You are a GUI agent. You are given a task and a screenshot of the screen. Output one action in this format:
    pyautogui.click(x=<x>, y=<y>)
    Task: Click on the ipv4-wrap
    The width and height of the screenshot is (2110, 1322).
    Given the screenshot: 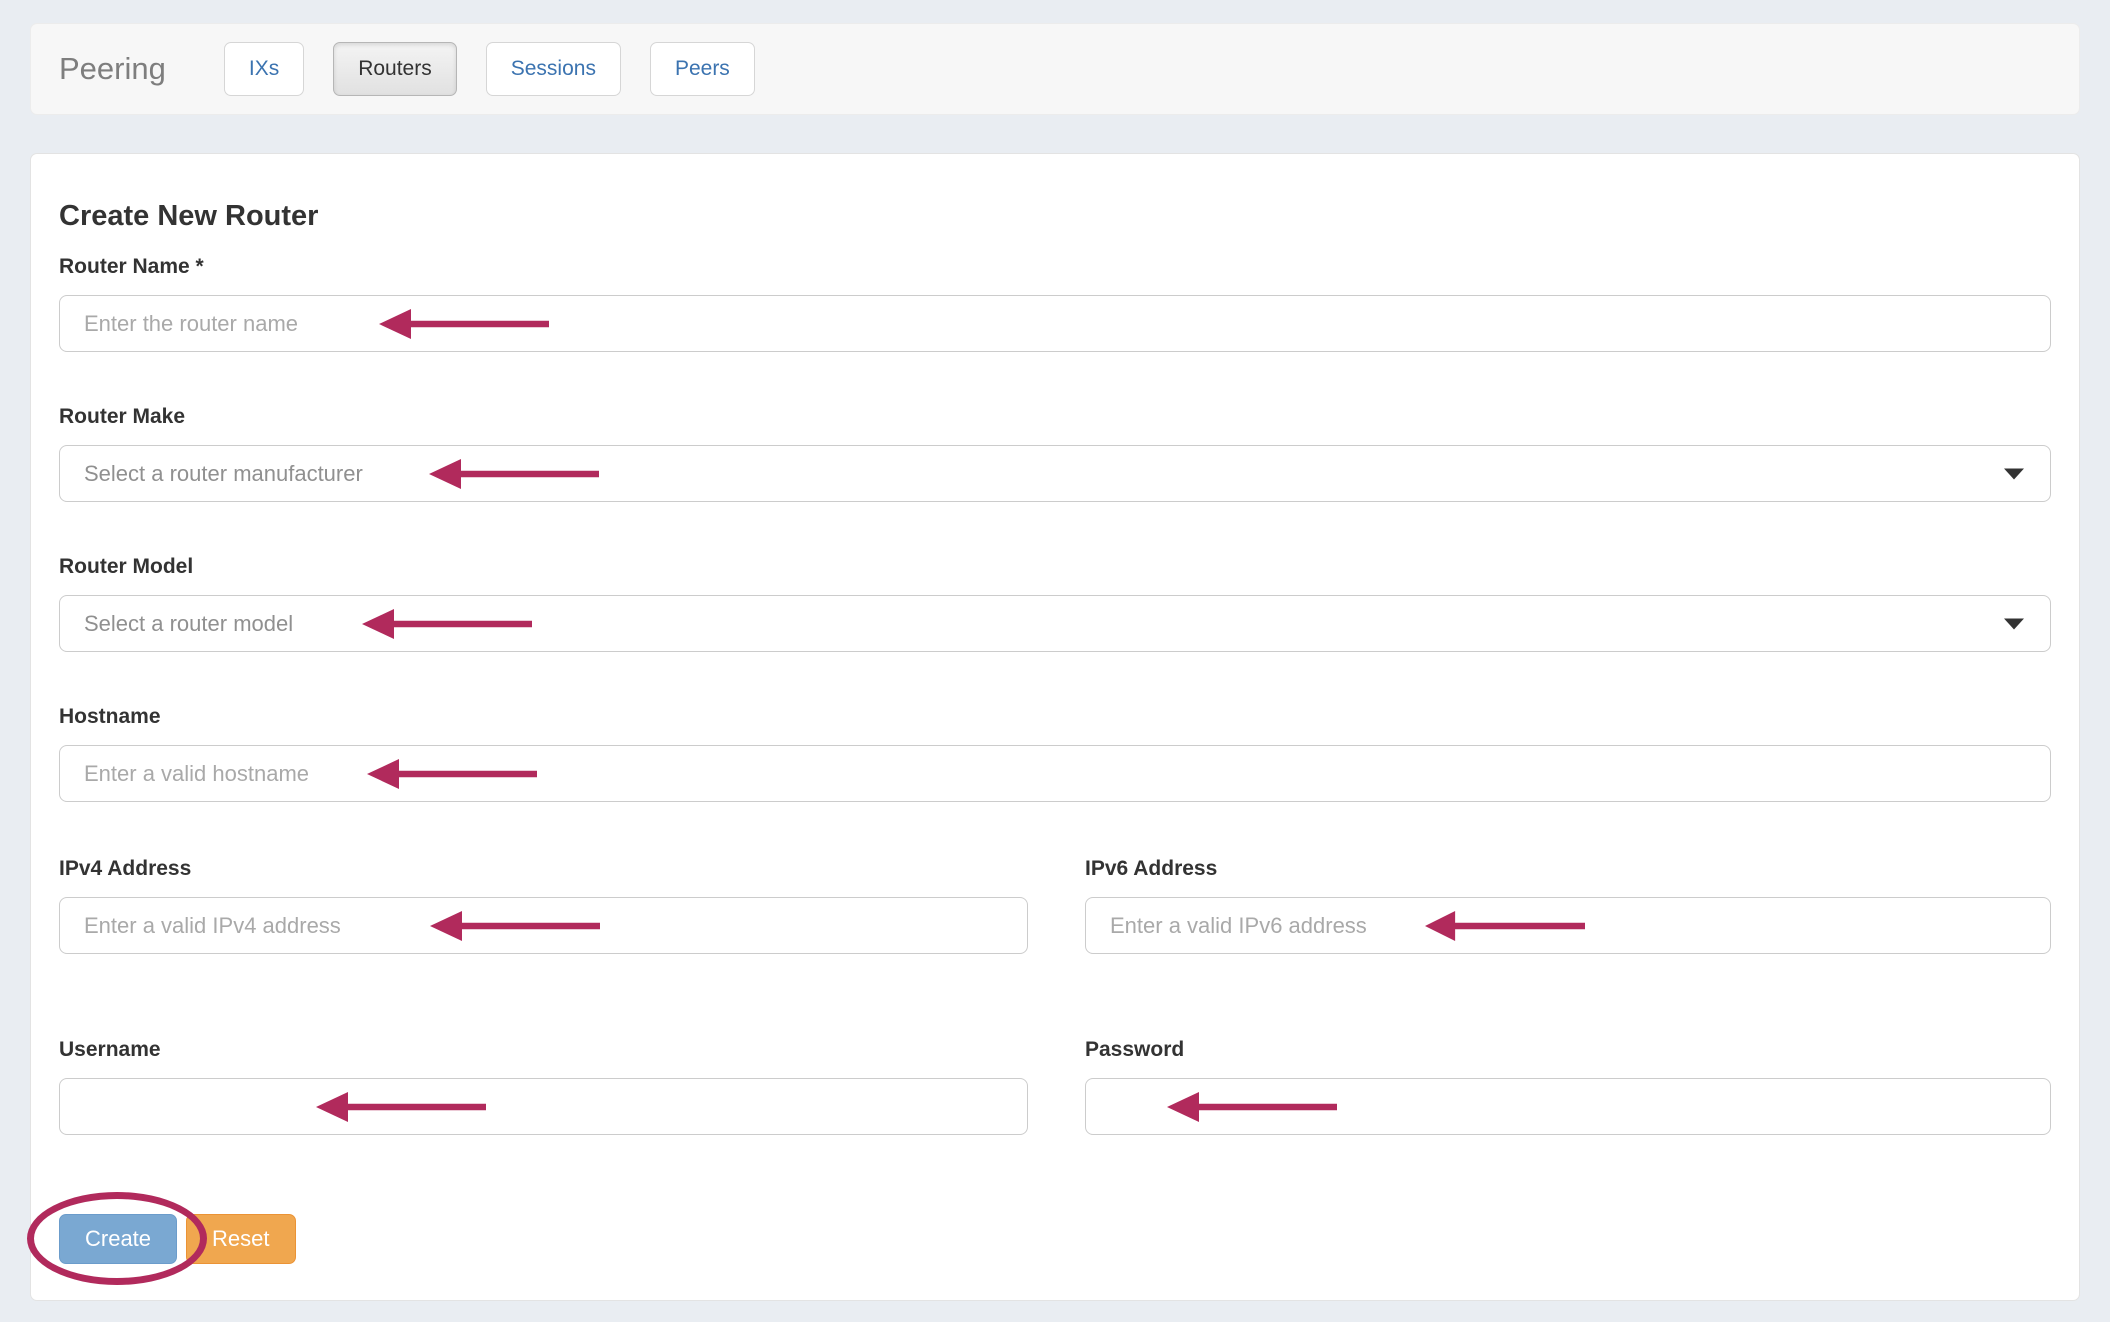 What is the action you would take?
    pyautogui.click(x=543, y=925)
    